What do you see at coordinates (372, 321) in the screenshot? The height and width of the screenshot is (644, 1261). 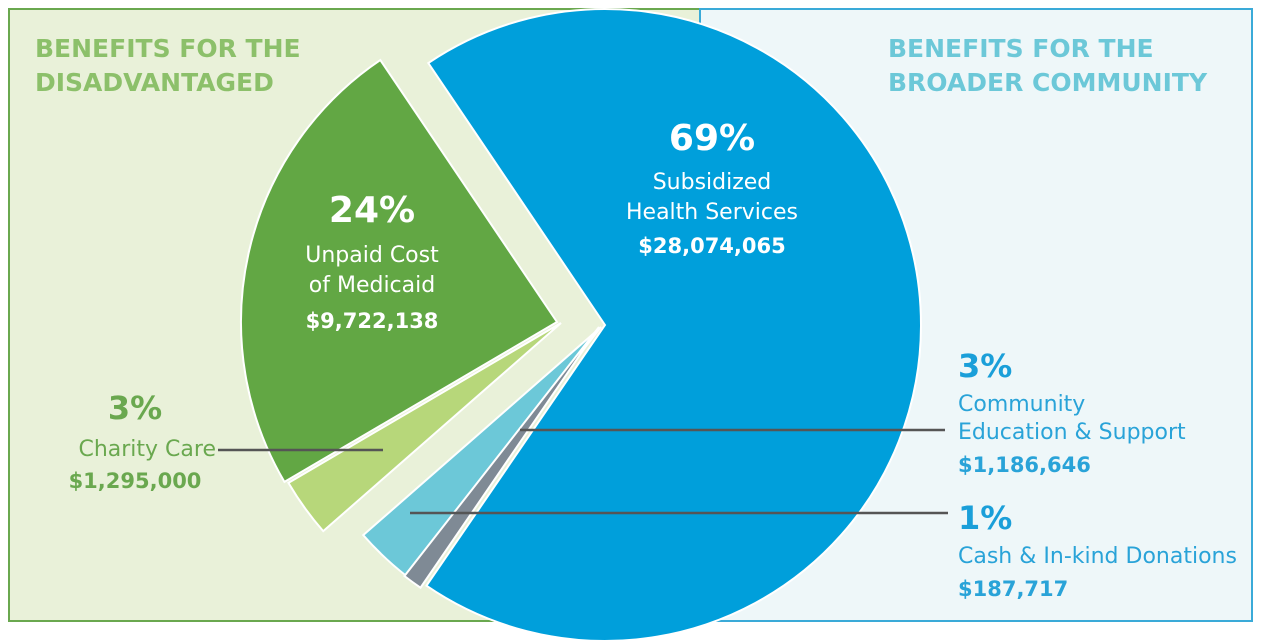 I see `amount-label: $9,722,138` at bounding box center [372, 321].